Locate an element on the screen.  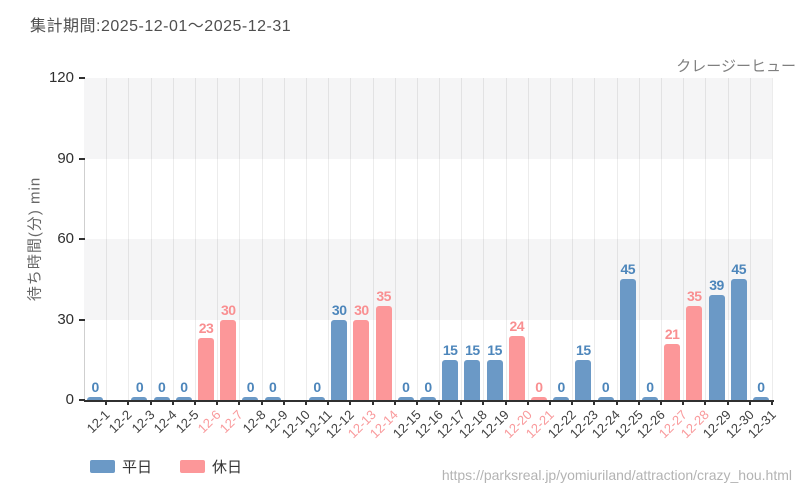
y-tick-label: 0 is located at coordinates (69, 399).